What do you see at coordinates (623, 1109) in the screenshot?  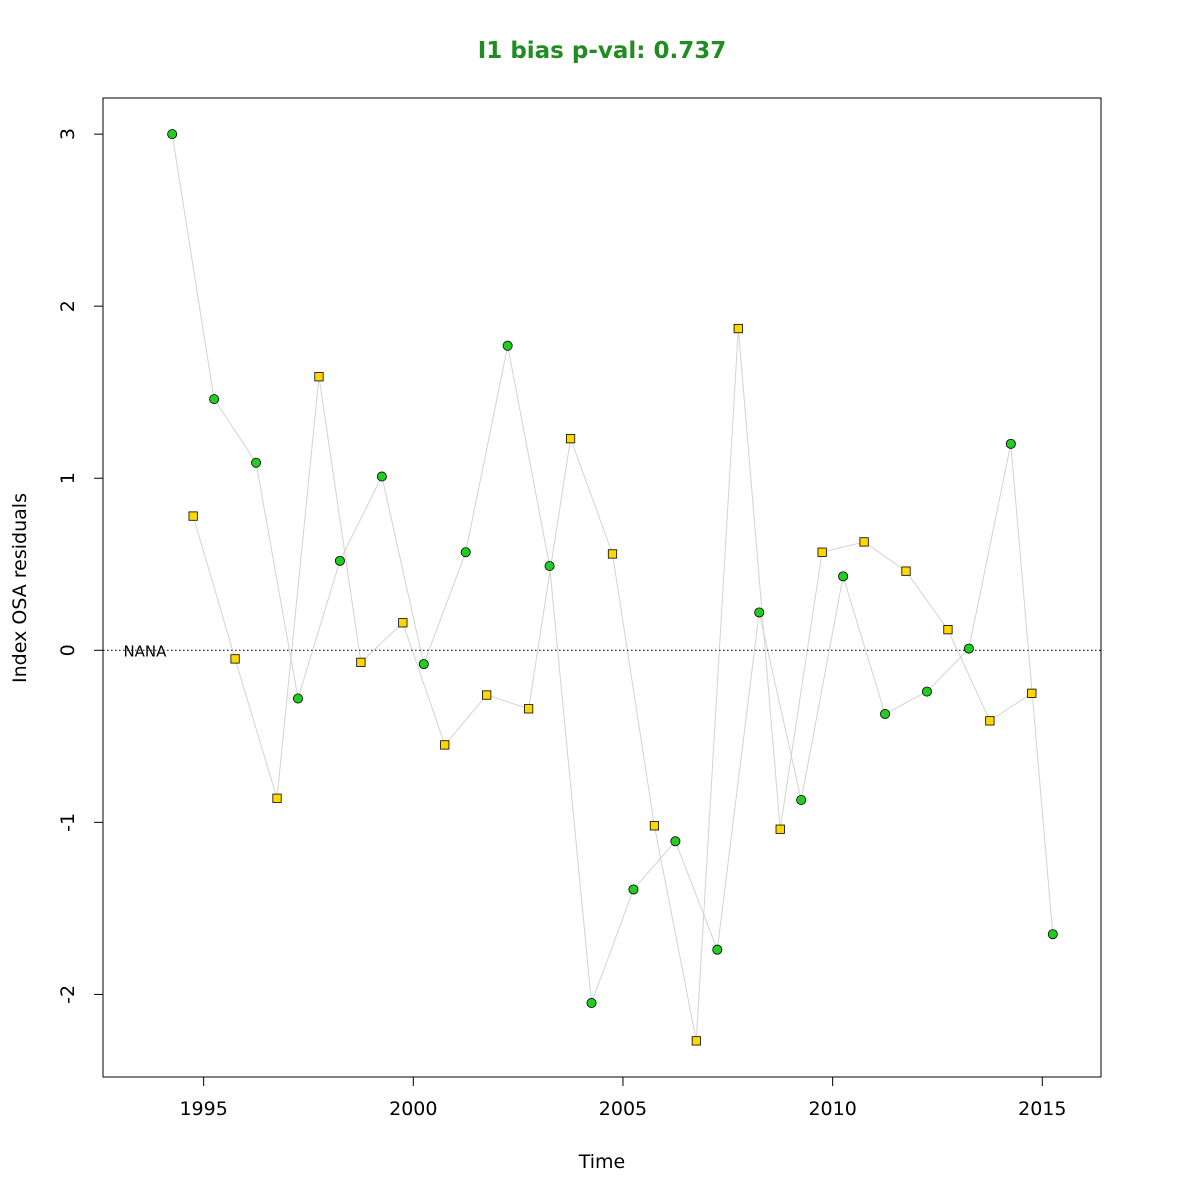 I see `x-tick-label-2005: 2005` at bounding box center [623, 1109].